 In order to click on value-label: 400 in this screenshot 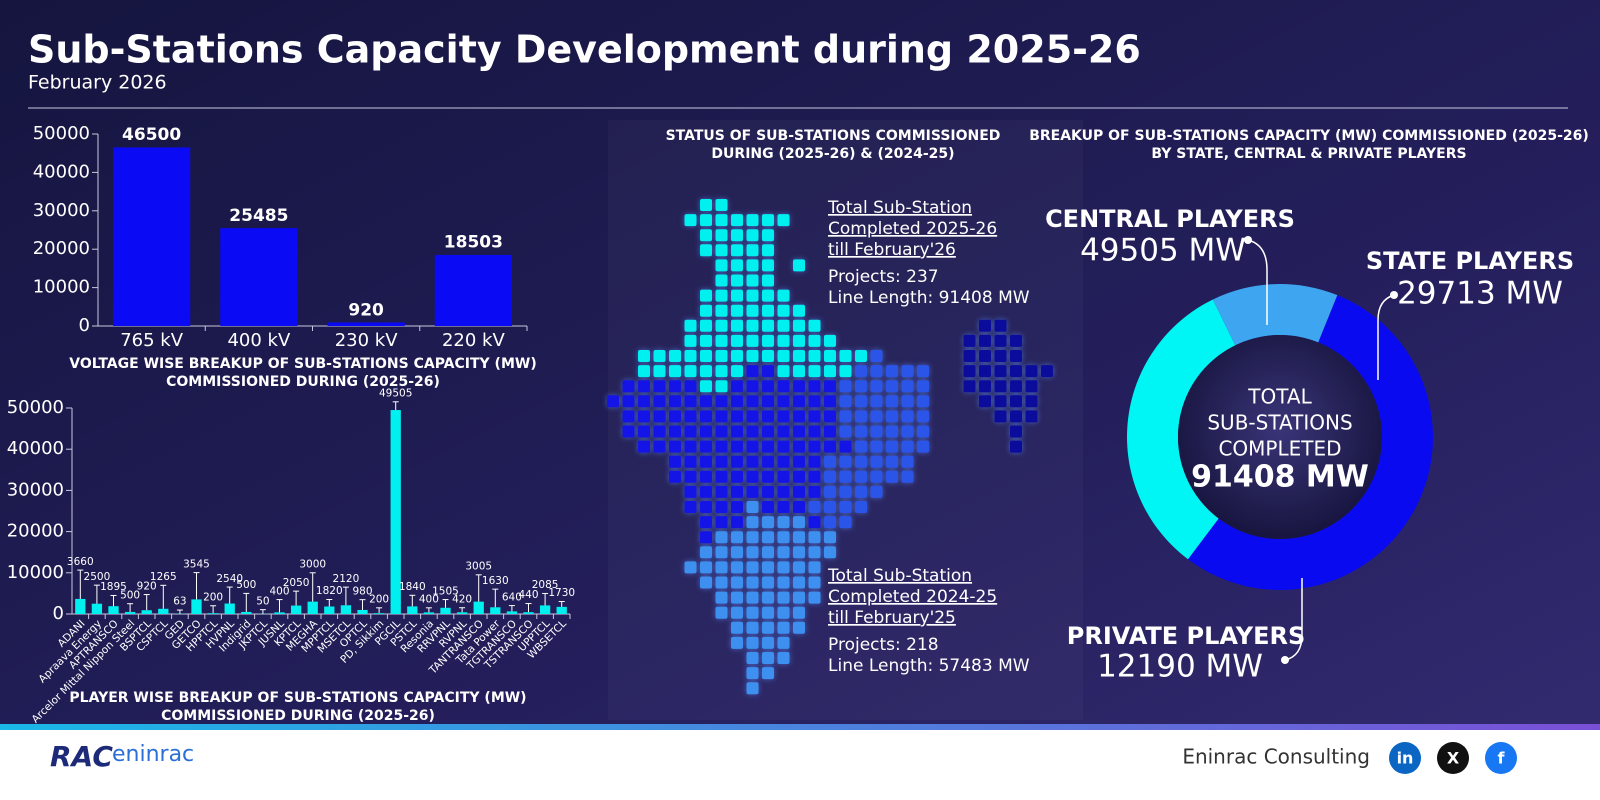, I will do `click(429, 600)`.